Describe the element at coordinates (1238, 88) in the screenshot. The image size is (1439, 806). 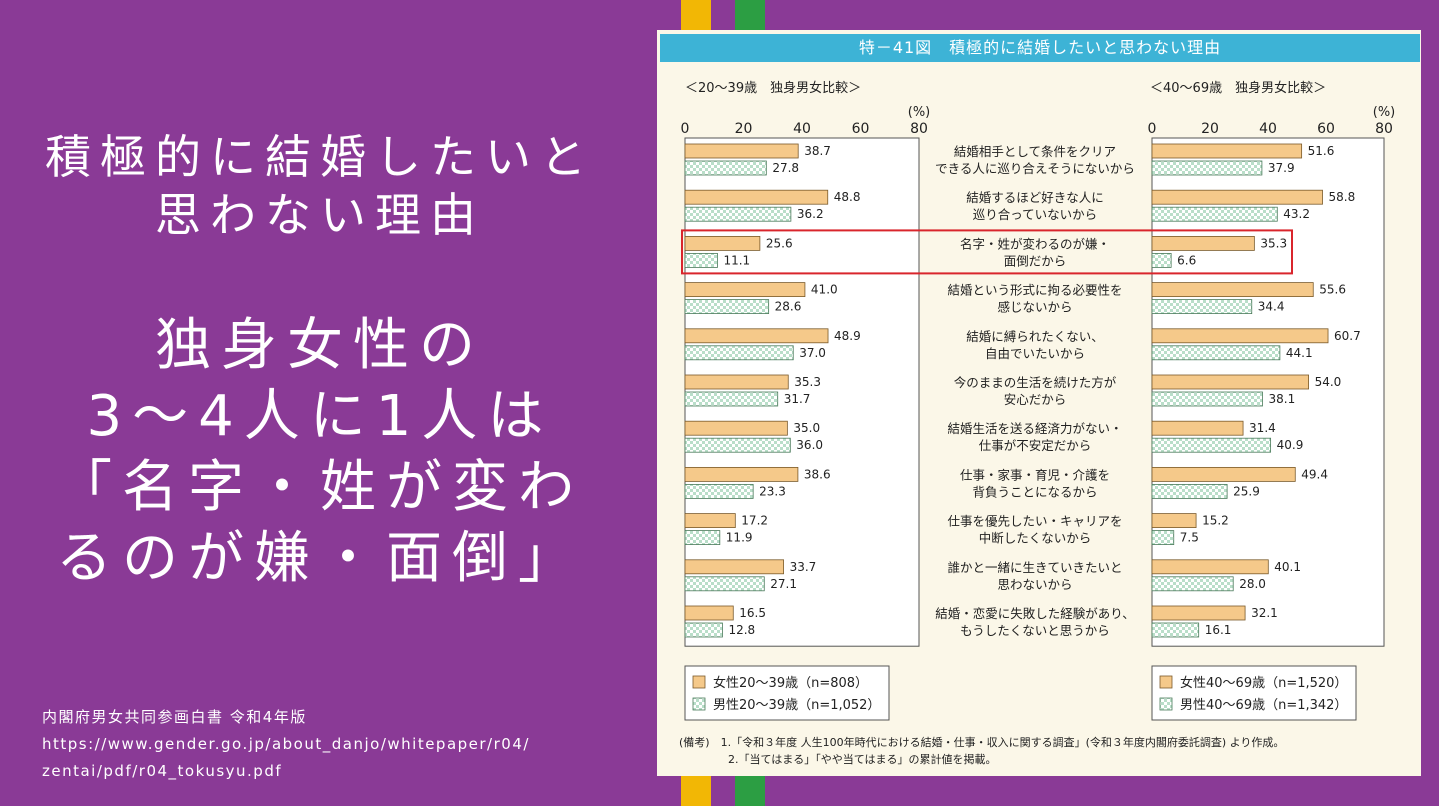
I see `panel-subtitle: ＜40～69歳 独身男女比較＞` at that location.